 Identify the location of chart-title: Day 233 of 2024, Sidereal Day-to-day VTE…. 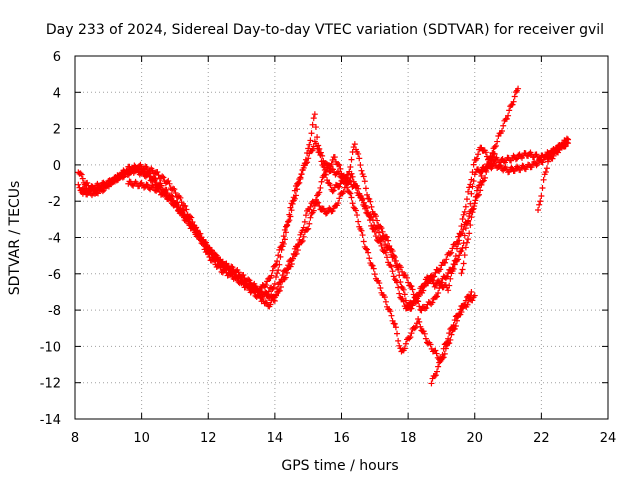
(325, 30).